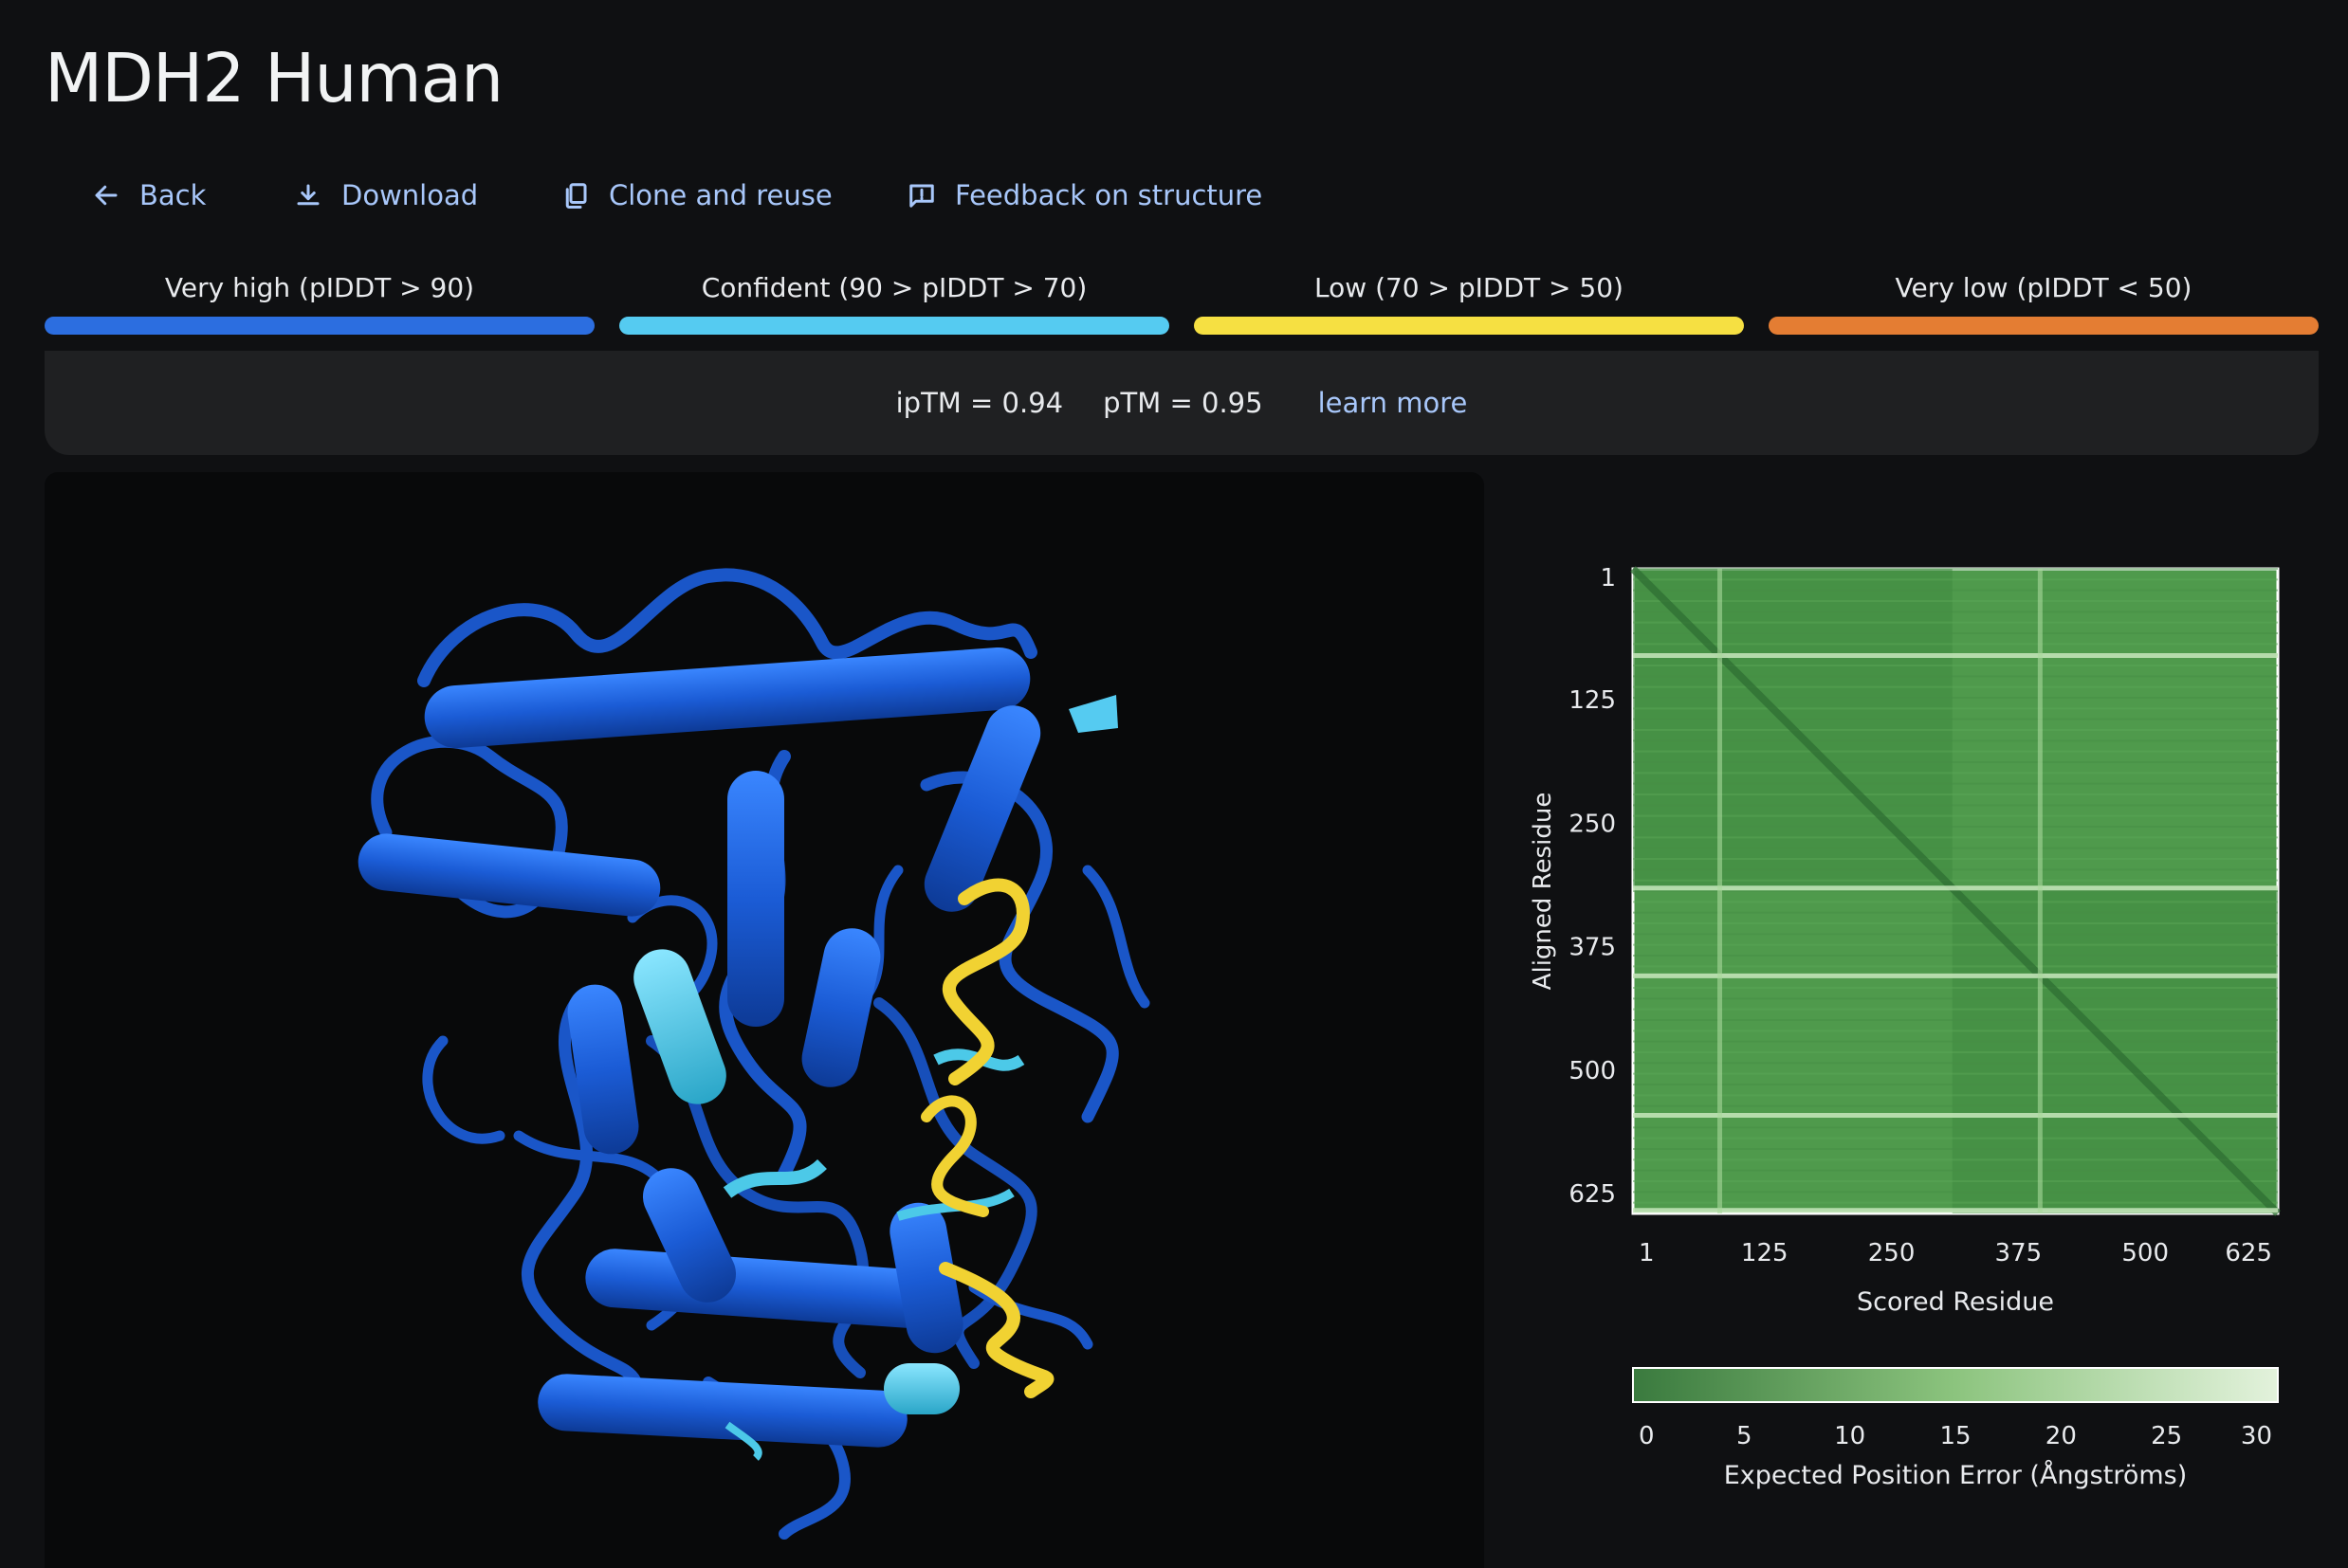 This screenshot has width=2348, height=1568. What do you see at coordinates (410, 195) in the screenshot?
I see `download-label: Download` at bounding box center [410, 195].